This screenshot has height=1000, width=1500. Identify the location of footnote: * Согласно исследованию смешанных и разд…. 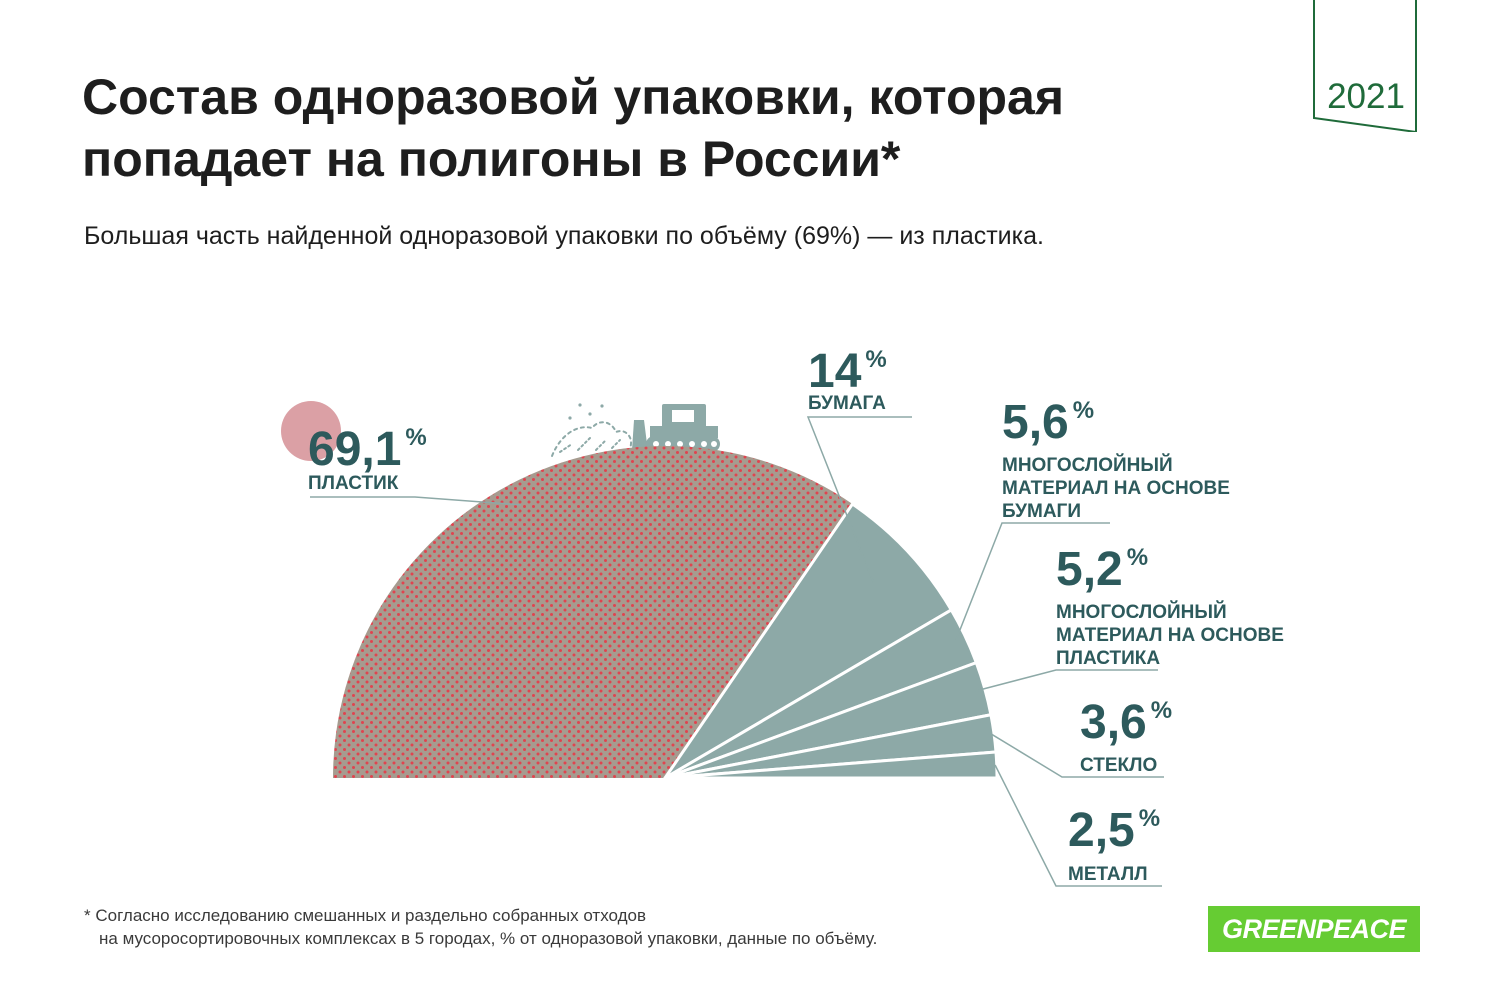
(614, 927).